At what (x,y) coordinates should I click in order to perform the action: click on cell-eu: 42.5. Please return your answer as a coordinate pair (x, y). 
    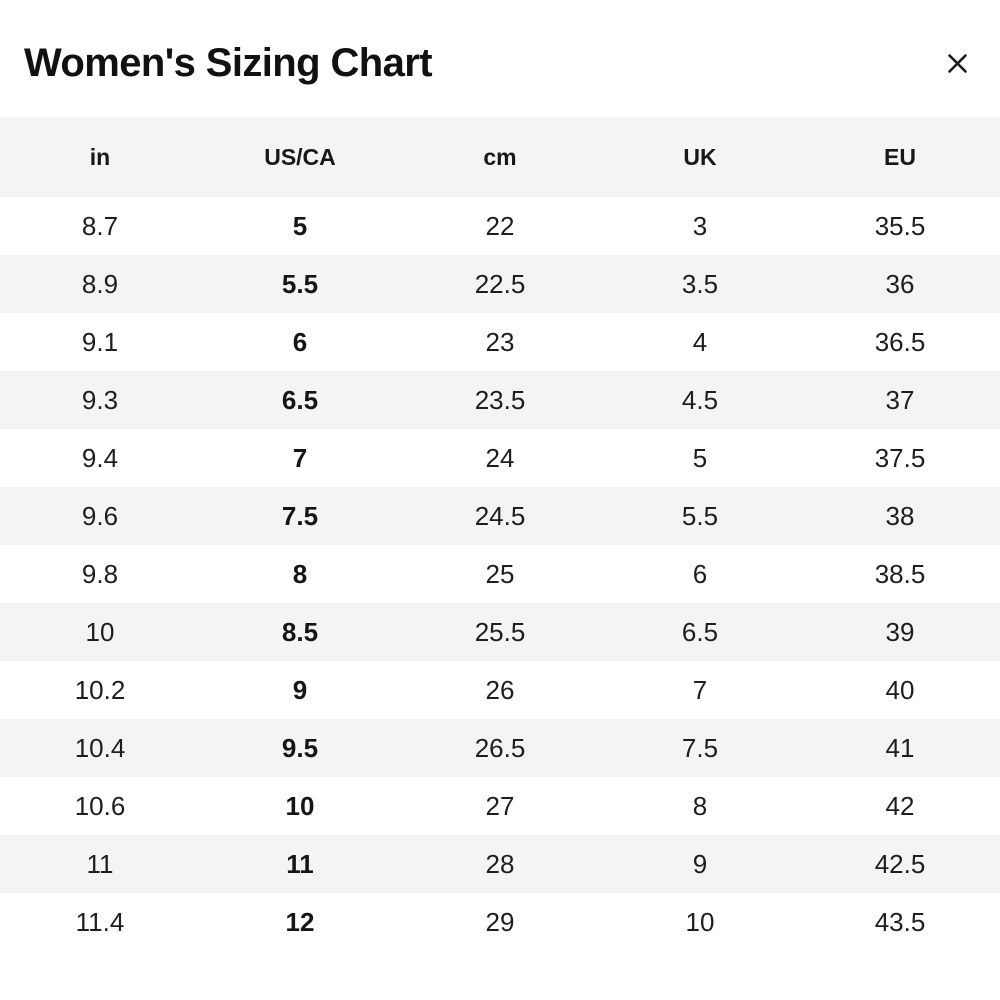
    Looking at the image, I should click on (900, 863).